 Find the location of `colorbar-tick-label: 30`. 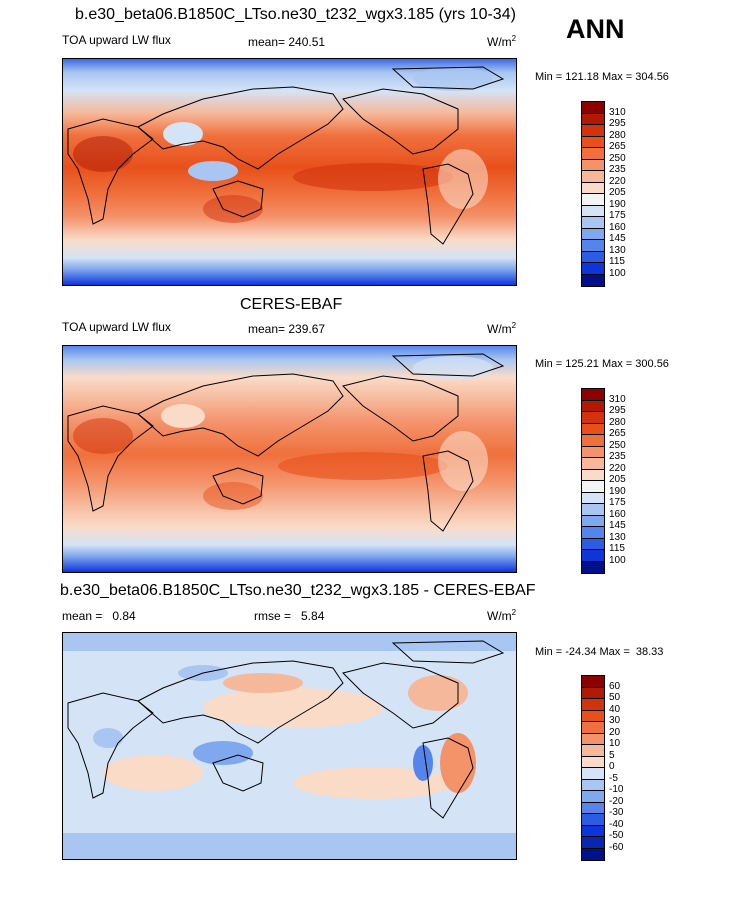

colorbar-tick-label: 30 is located at coordinates (615, 720).